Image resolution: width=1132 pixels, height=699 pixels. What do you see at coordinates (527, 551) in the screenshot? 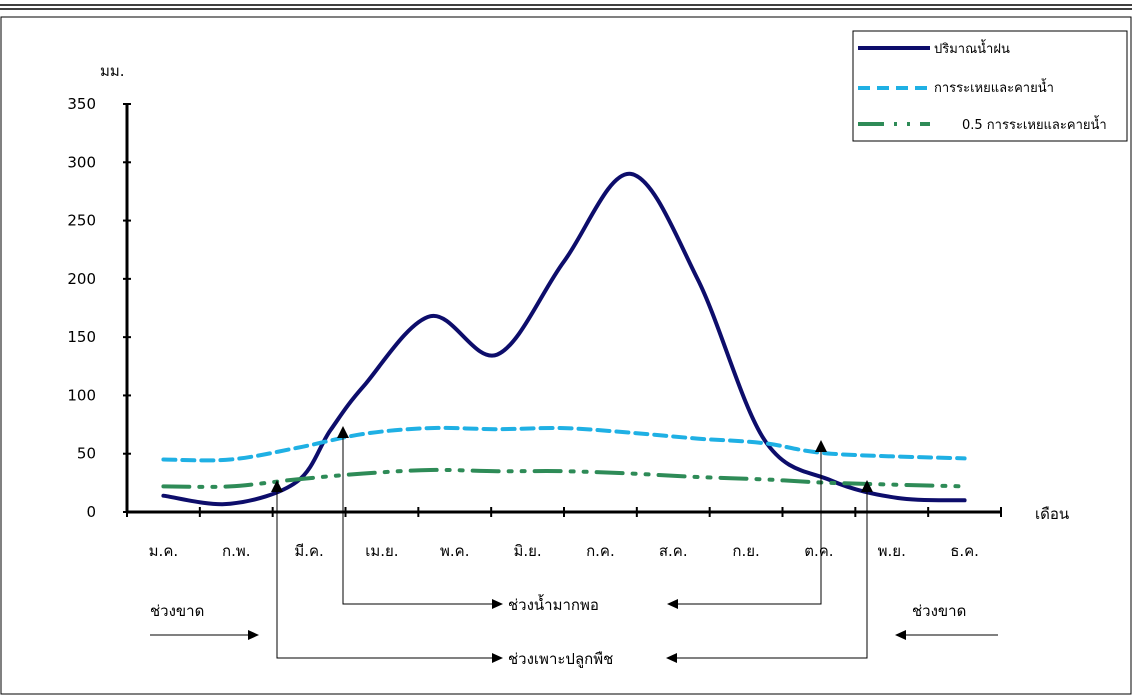
I see `x-tick-label: มิ.ย.` at bounding box center [527, 551].